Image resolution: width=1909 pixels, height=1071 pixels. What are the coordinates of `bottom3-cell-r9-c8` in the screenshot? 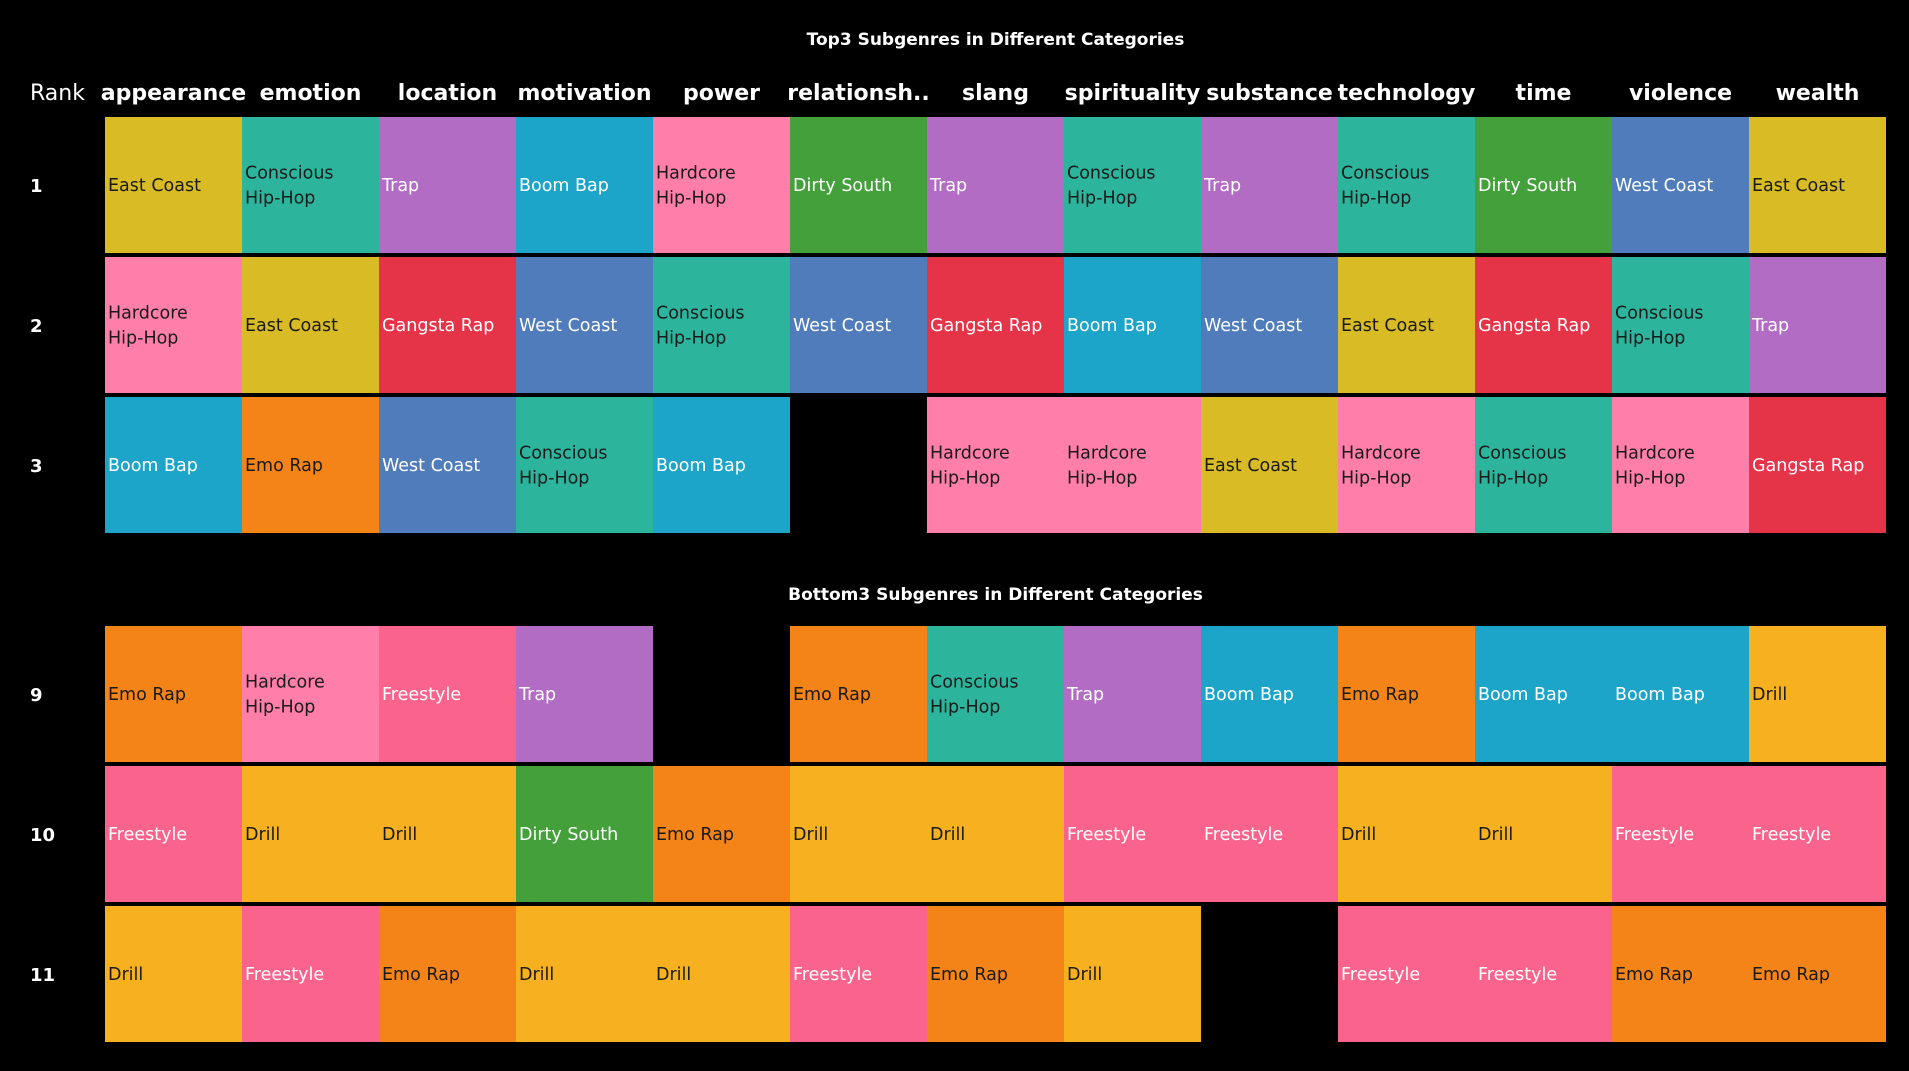 It's located at (1269, 694).